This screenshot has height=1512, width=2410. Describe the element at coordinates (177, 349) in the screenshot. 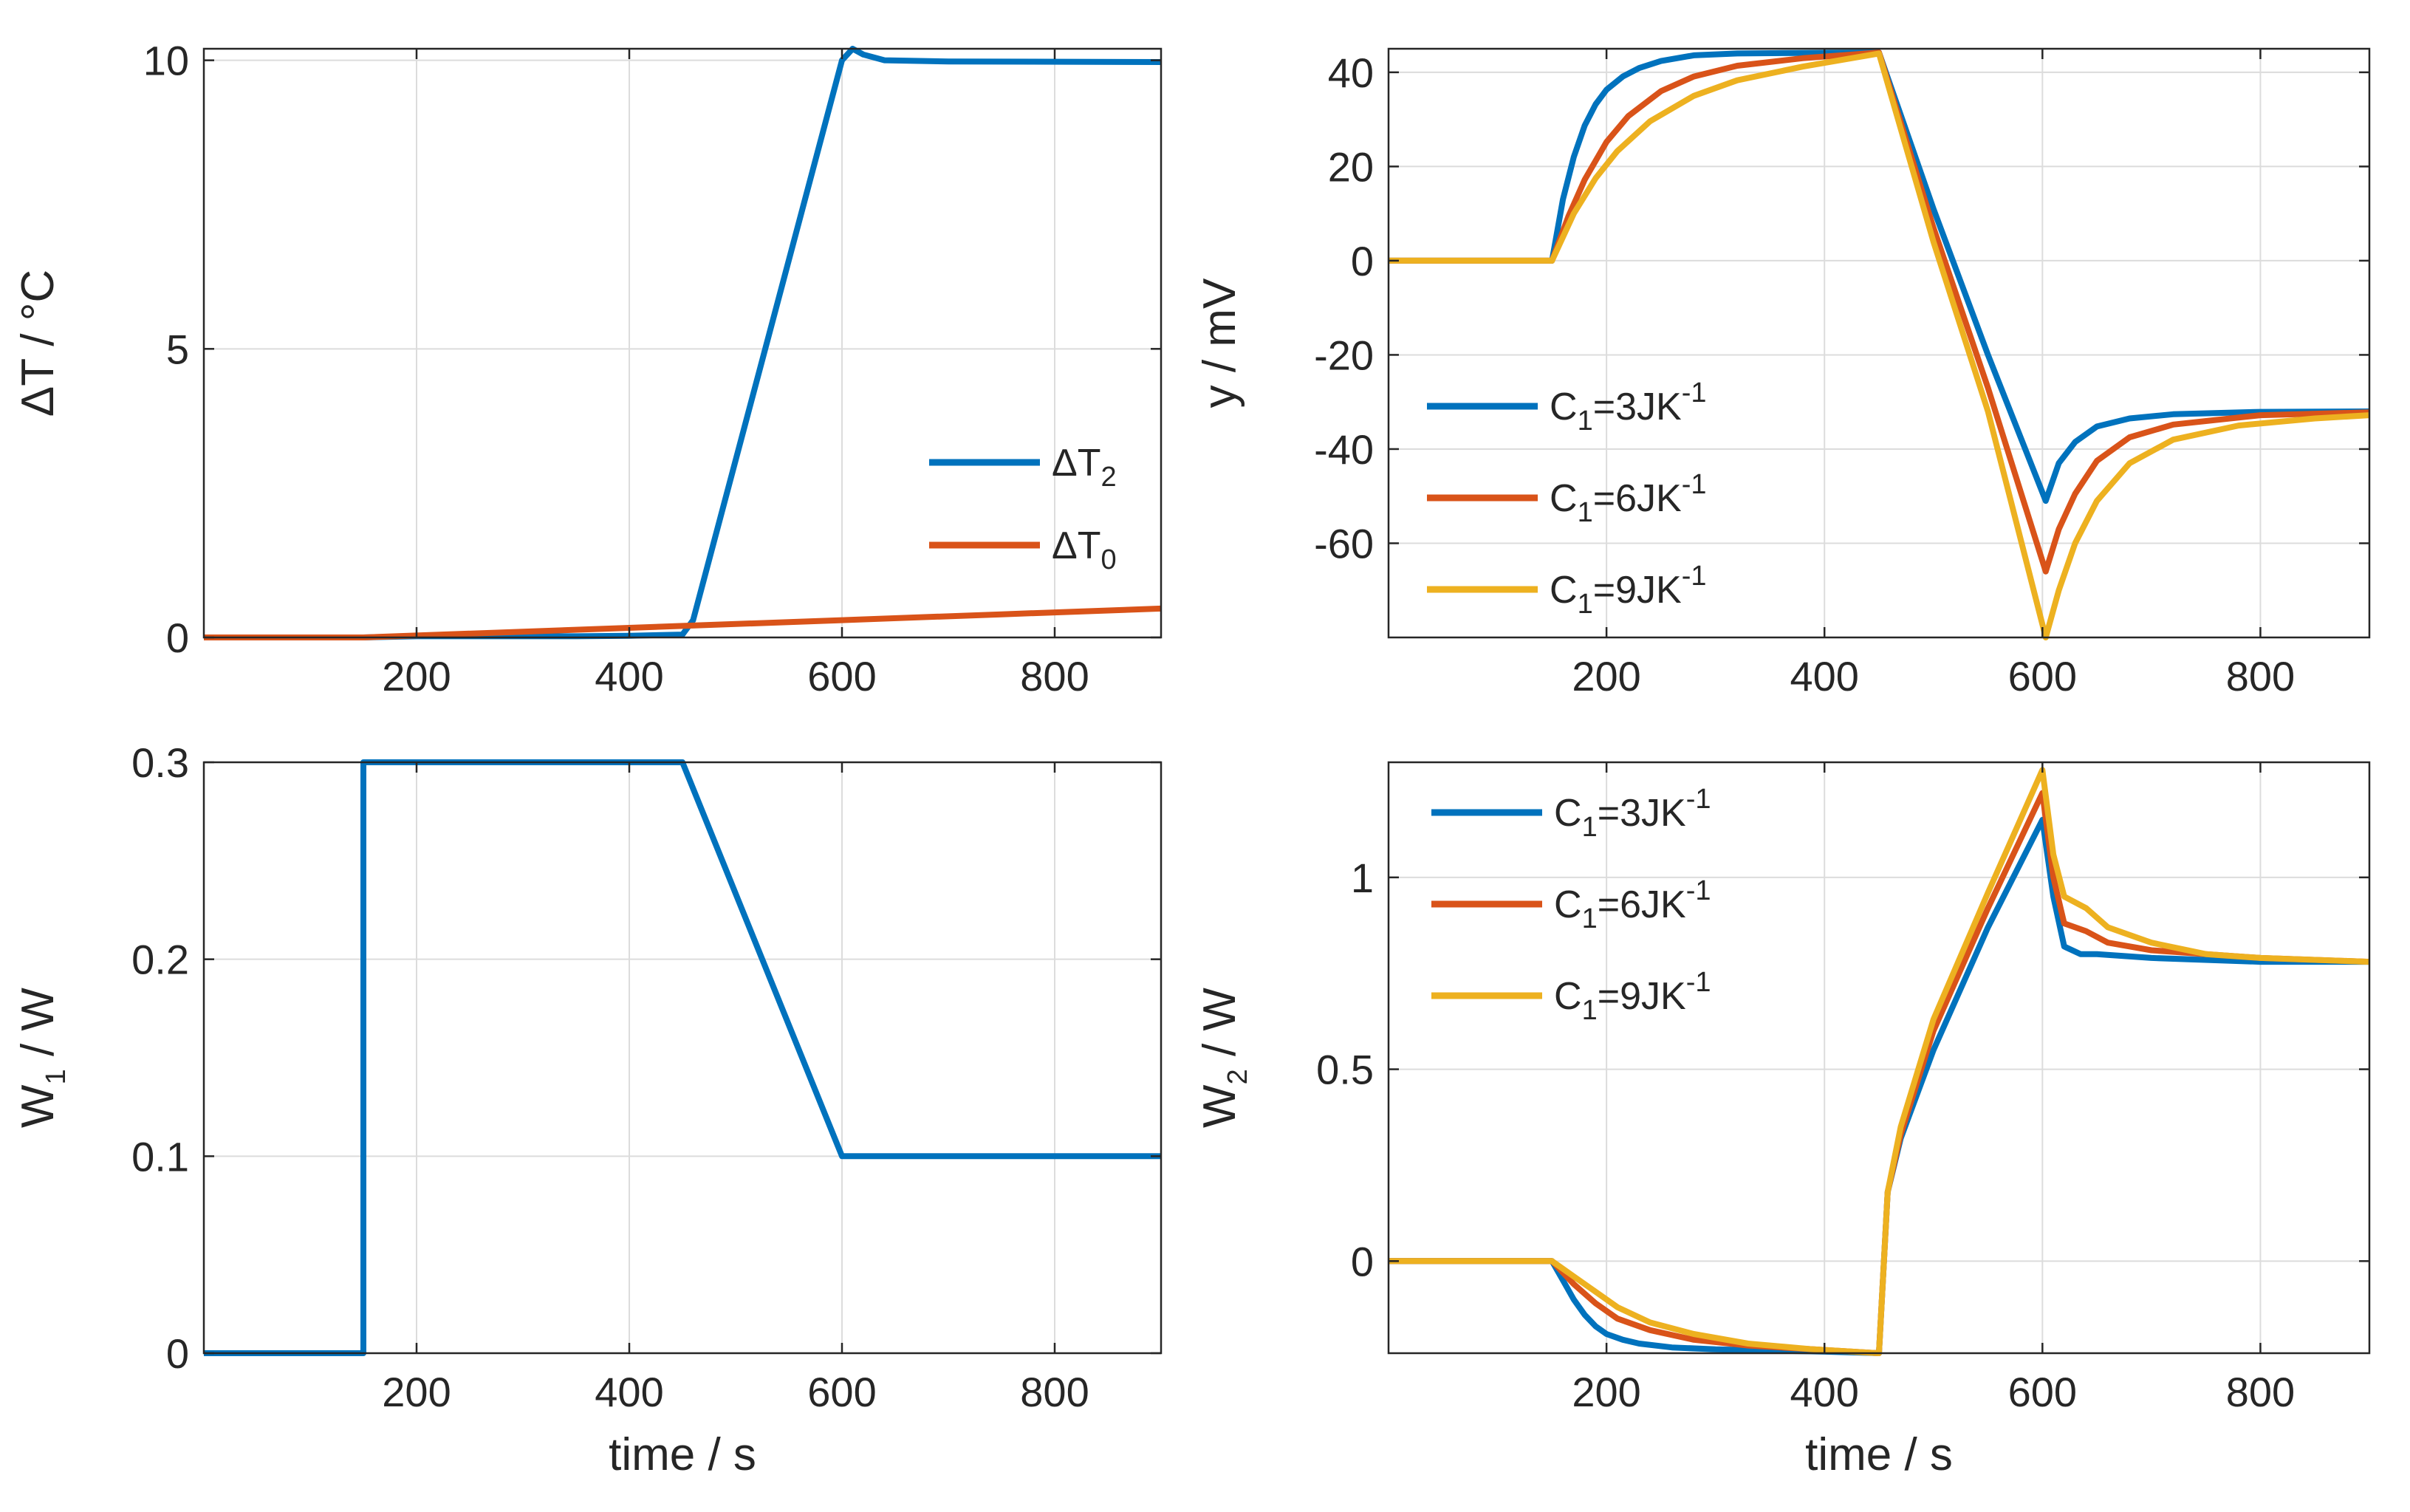

I see `y-tick-label: 5` at that location.